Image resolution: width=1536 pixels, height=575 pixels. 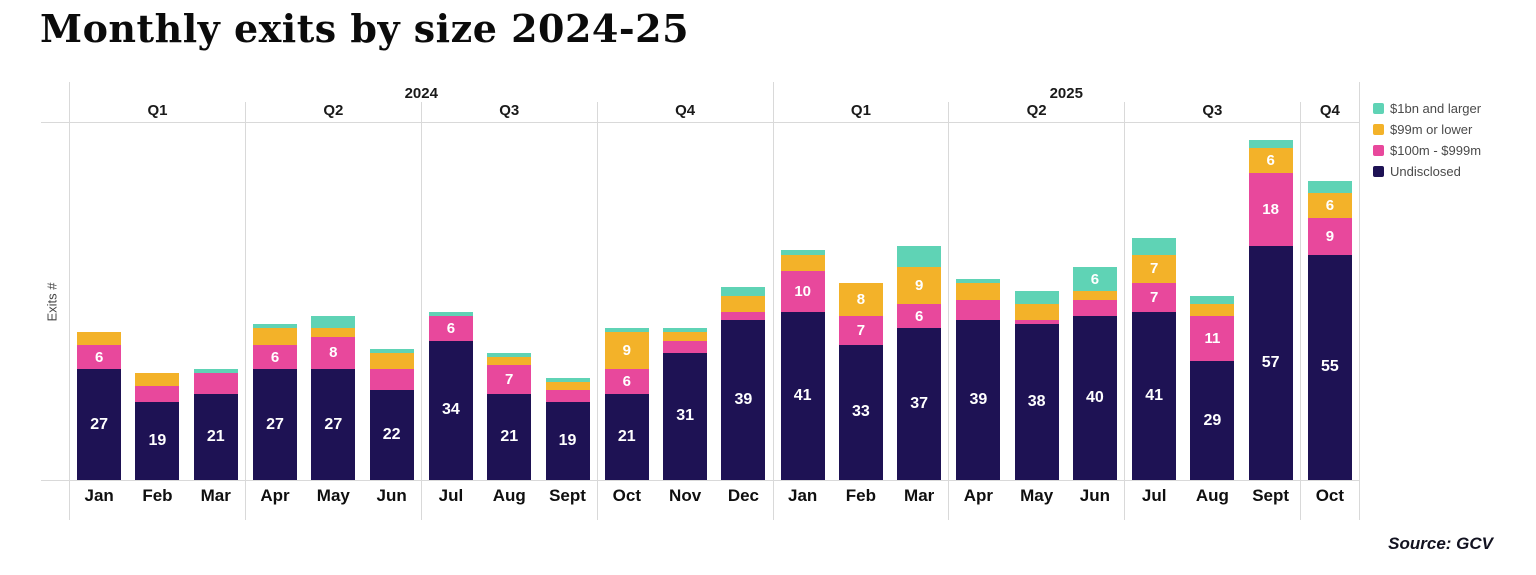 I want to click on bar-segment: 38, so click(x=1036, y=402).